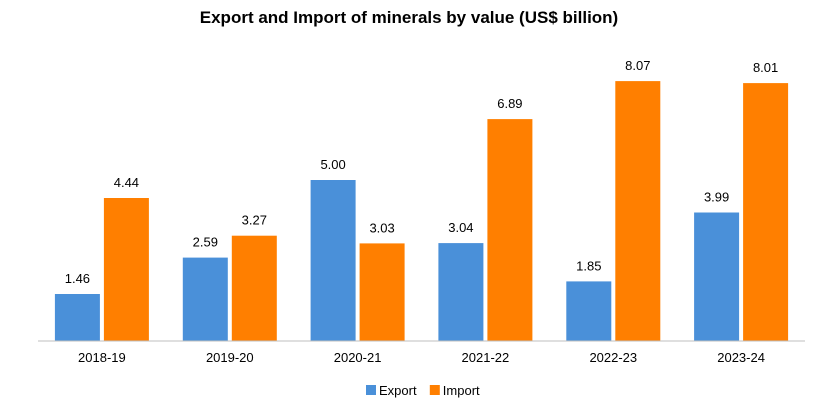 The image size is (818, 414). What do you see at coordinates (381, 227) in the screenshot?
I see `data-label-import-2020-21: 3.03` at bounding box center [381, 227].